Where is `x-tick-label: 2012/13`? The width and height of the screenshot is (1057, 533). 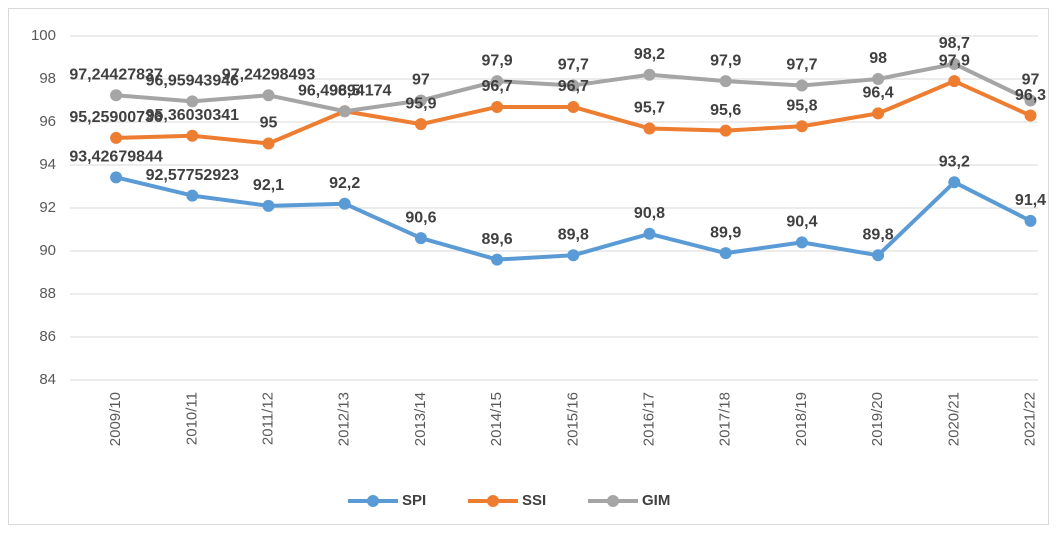 x-tick-label: 2012/13 is located at coordinates (344, 419).